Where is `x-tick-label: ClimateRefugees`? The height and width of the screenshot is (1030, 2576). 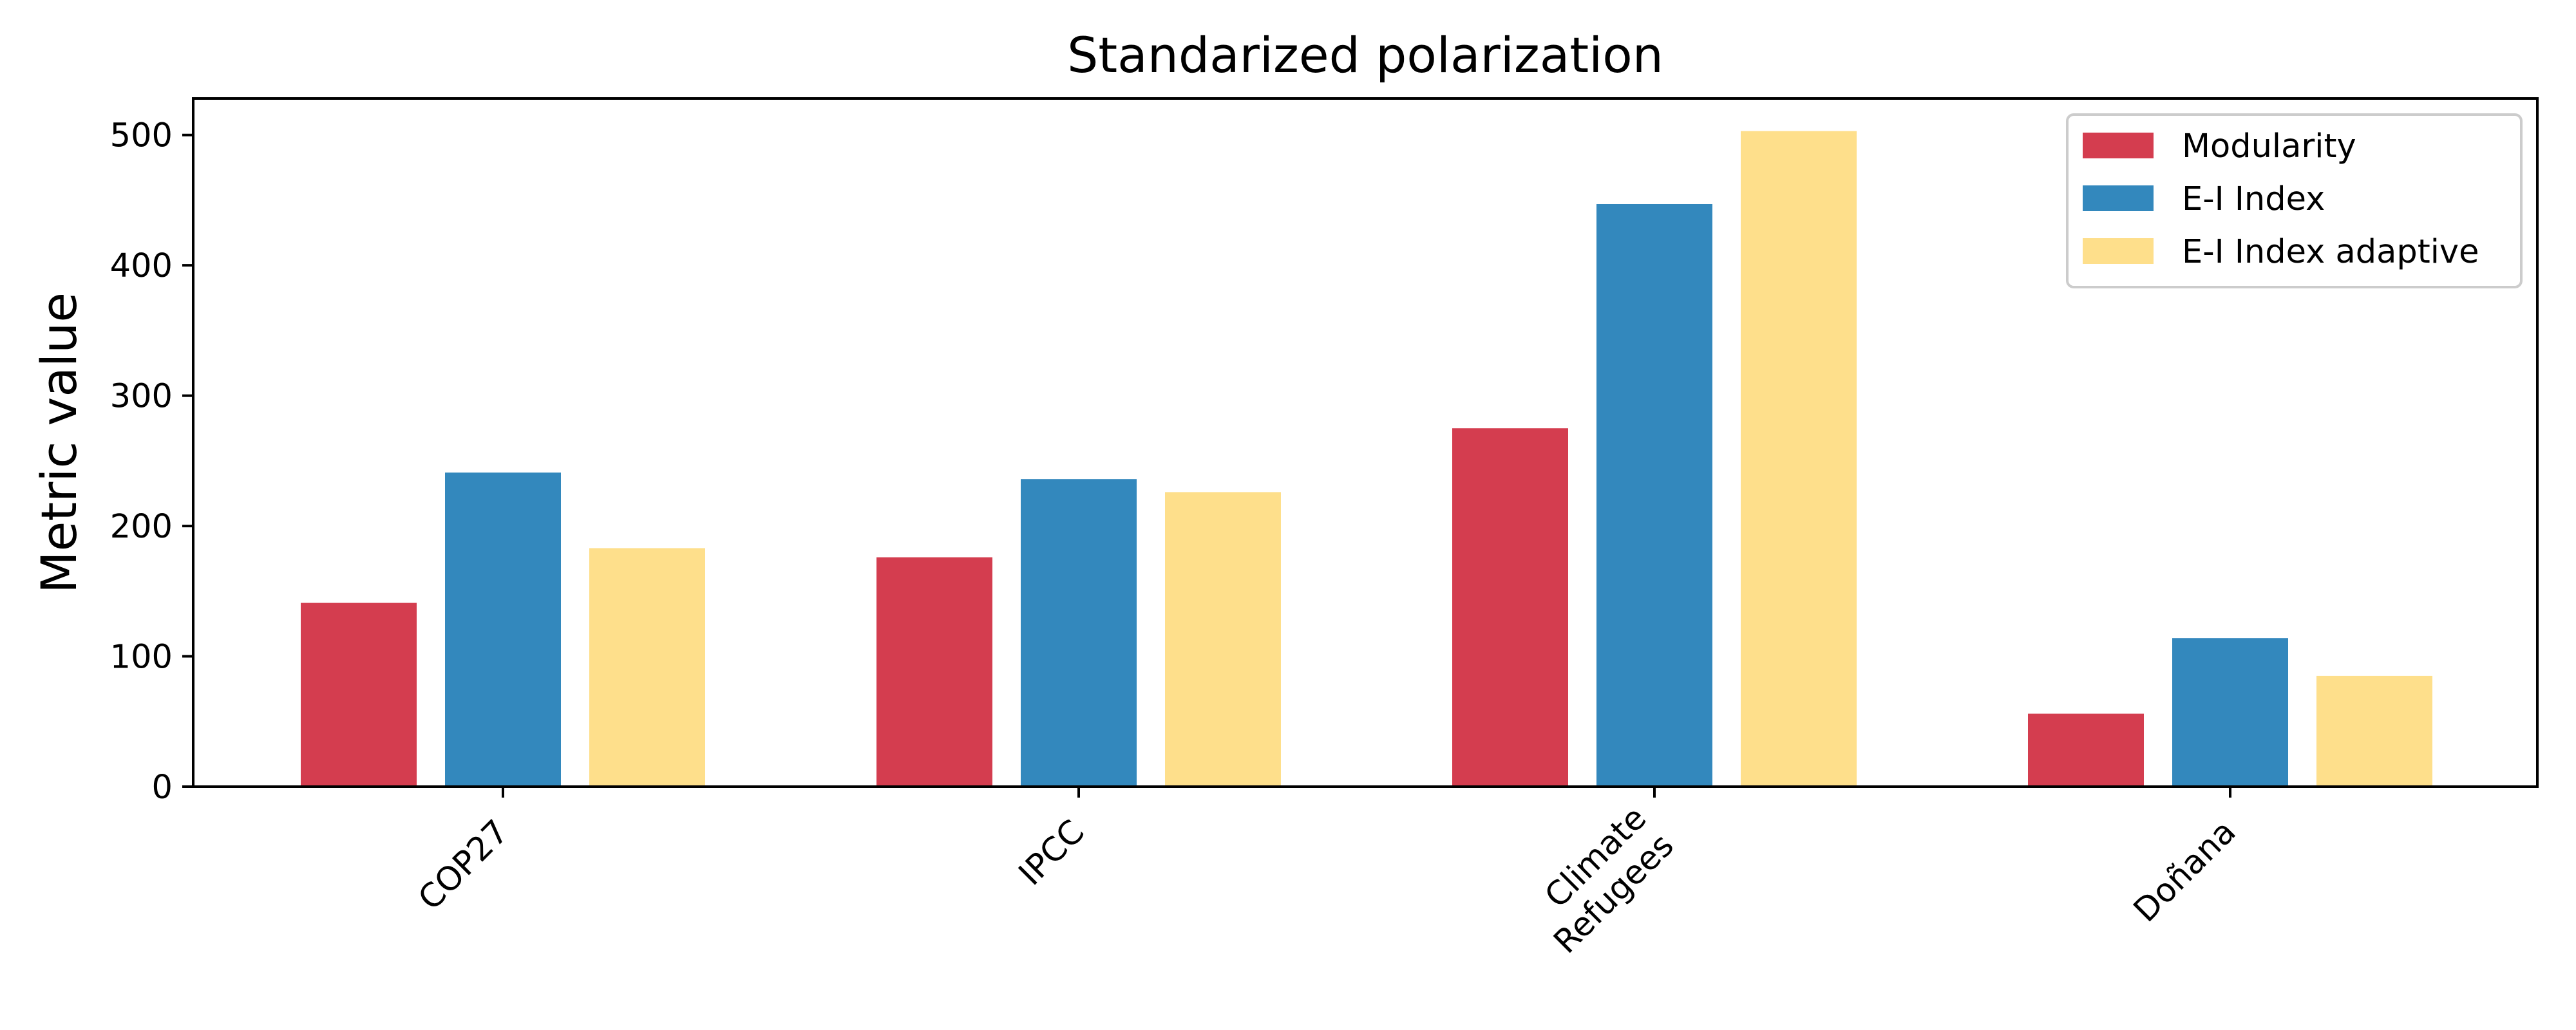 x-tick-label: ClimateRefugees is located at coordinates (1600, 880).